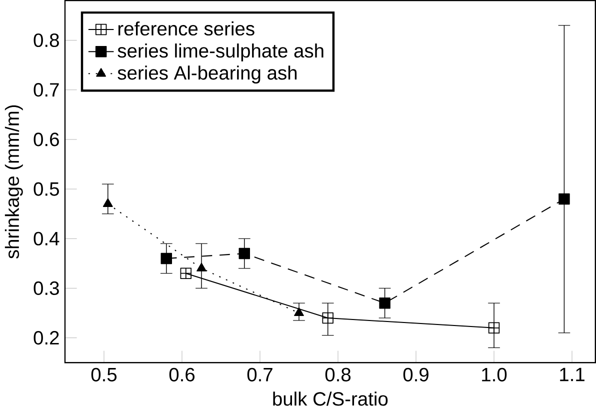 The width and height of the screenshot is (596, 411). What do you see at coordinates (46, 189) in the screenshot?
I see `y-tick-label: 0.5` at bounding box center [46, 189].